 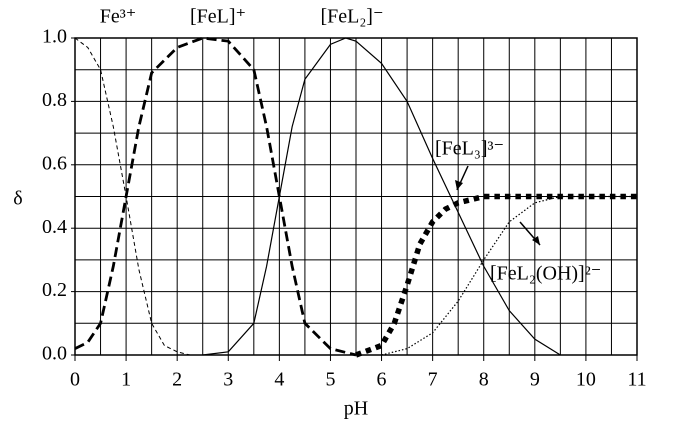 What do you see at coordinates (118, 17) in the screenshot?
I see `series-label: Fe³⁺` at bounding box center [118, 17].